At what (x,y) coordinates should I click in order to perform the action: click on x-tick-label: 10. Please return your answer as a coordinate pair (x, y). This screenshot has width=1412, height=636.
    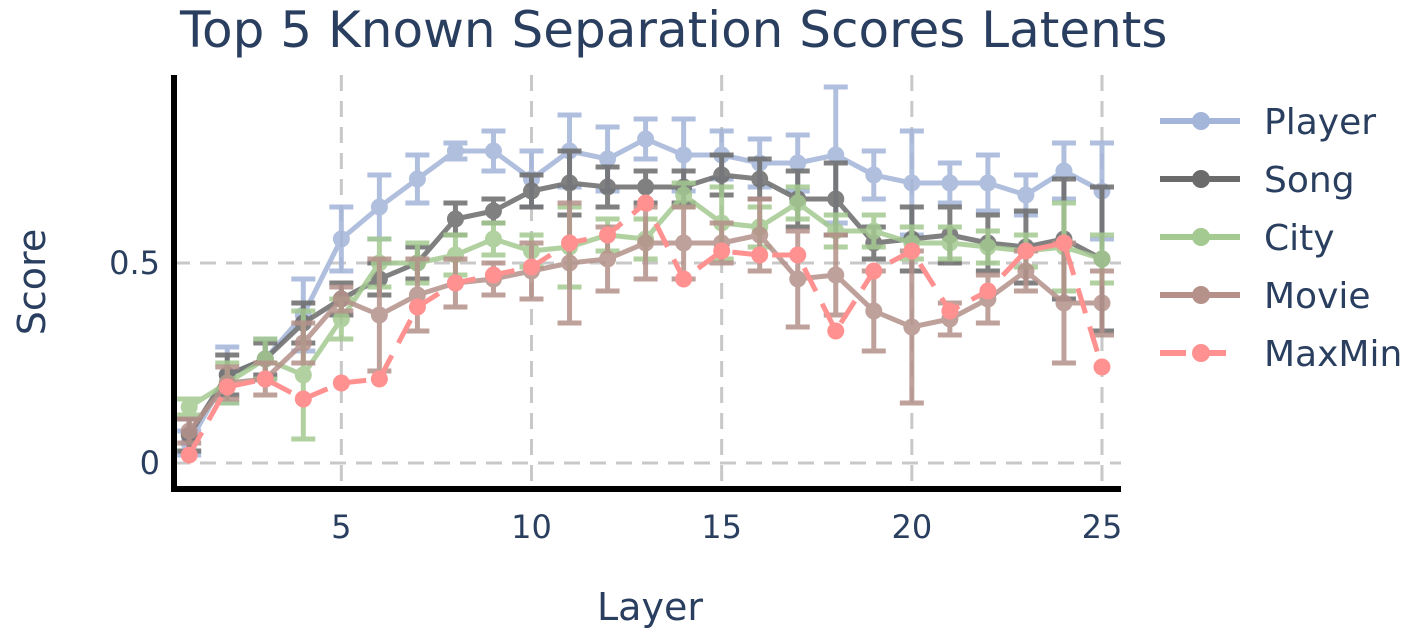
    Looking at the image, I should click on (531, 527).